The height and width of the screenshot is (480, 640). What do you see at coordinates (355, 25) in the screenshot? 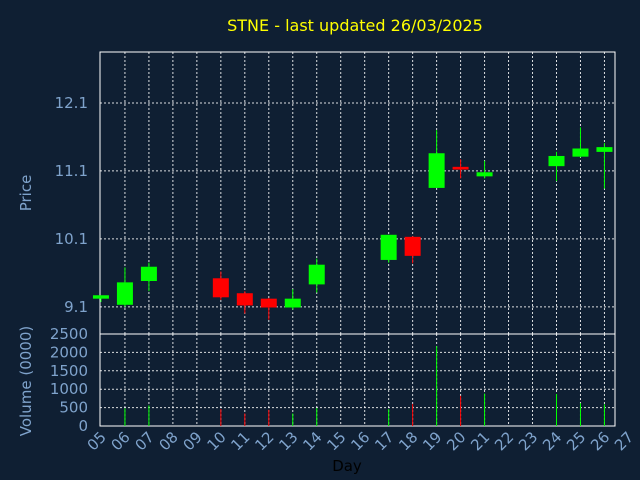
I see `chart-title: STNE - last updated 26/03/2025` at bounding box center [355, 25].